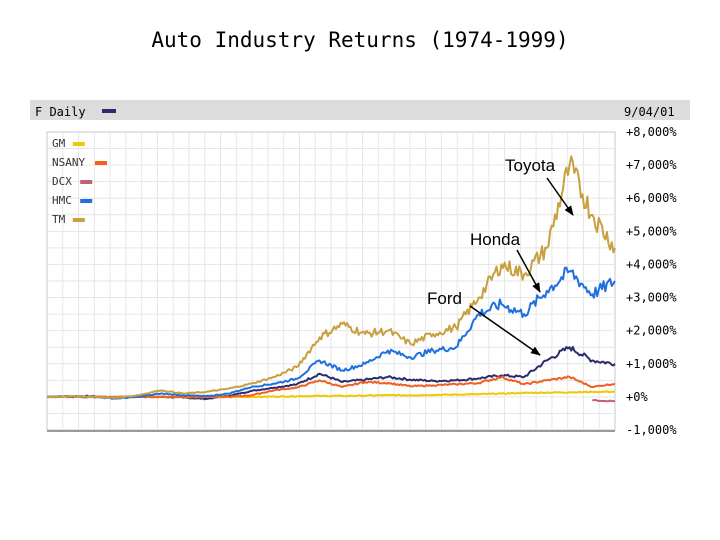 The image size is (720, 540). What do you see at coordinates (649, 112) in the screenshot?
I see `chart-header-date: 9/04/01` at bounding box center [649, 112].